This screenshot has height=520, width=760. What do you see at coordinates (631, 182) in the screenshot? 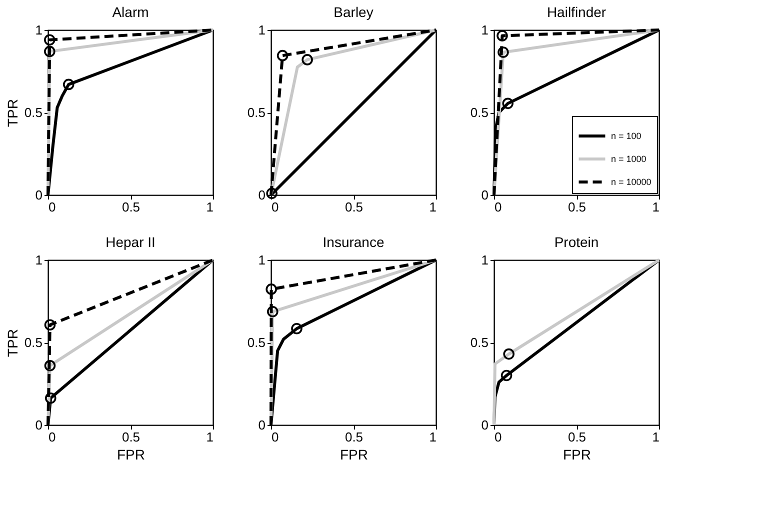
I see `legend-label: n = 10000` at bounding box center [631, 182].